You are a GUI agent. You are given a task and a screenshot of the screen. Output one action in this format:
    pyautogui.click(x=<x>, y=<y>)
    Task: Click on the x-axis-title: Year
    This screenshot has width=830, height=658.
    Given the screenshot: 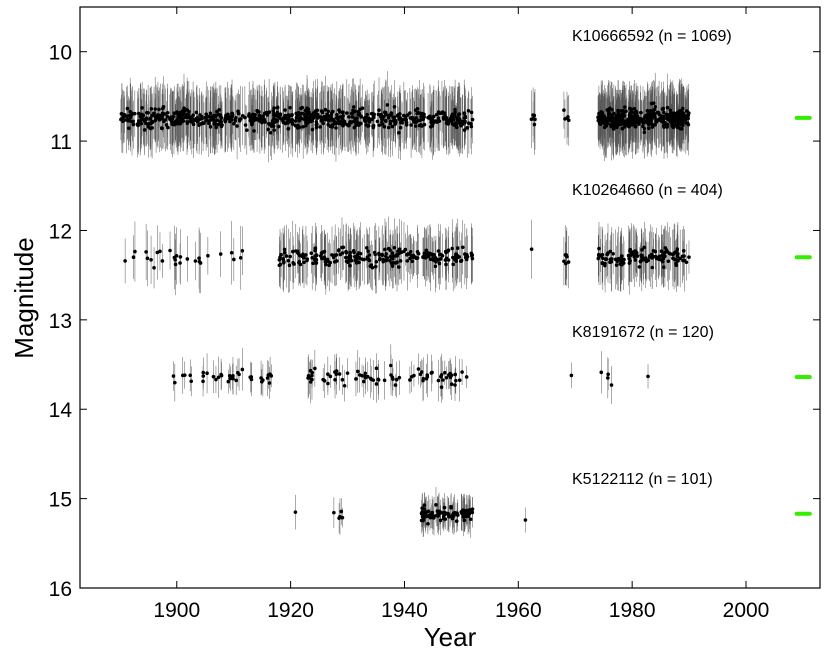 What is the action you would take?
    pyautogui.click(x=450, y=637)
    